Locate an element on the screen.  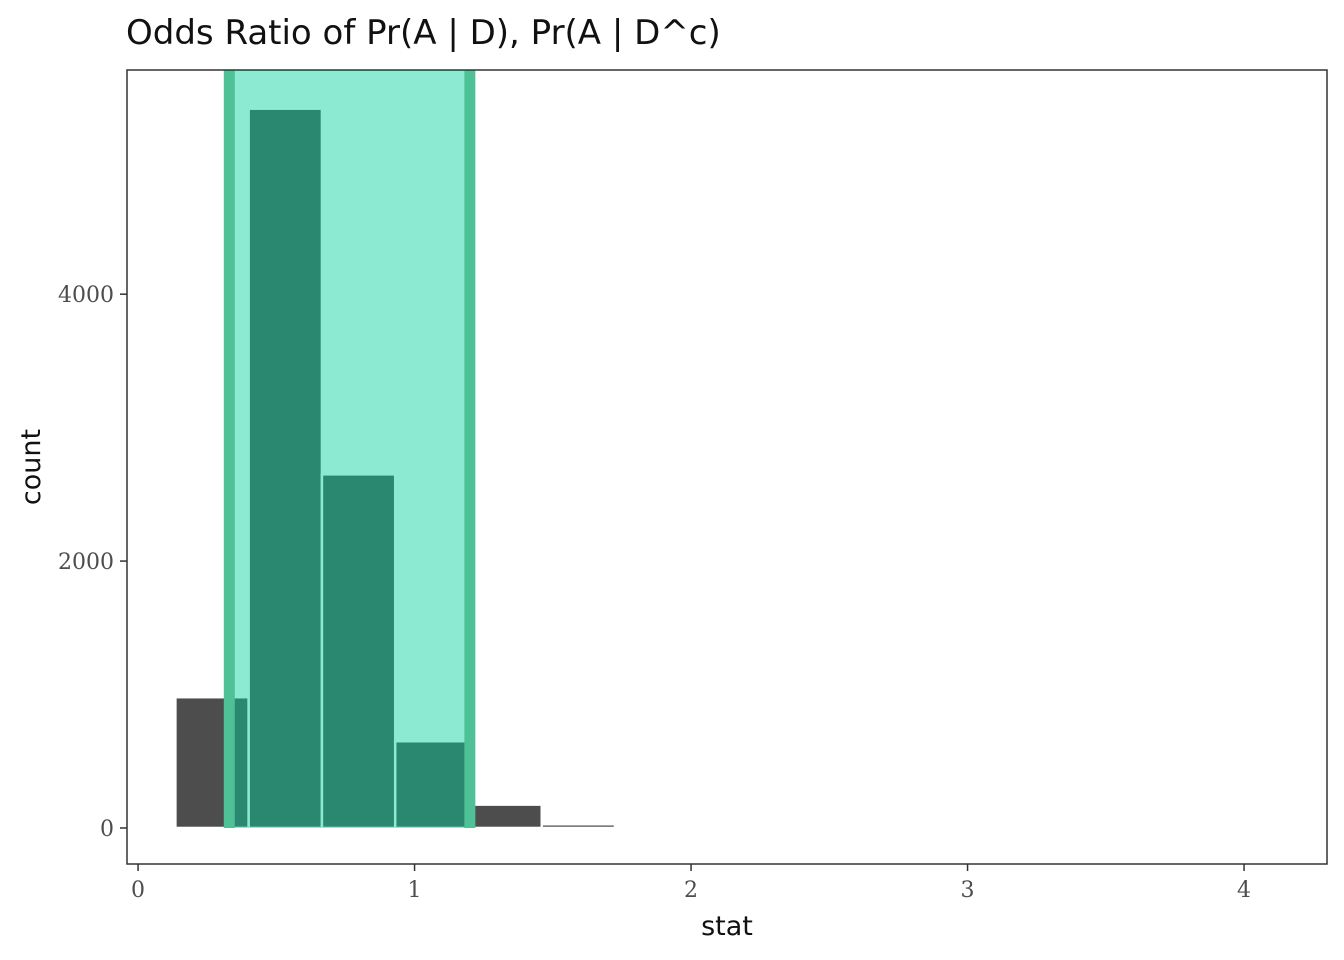
interval-band is located at coordinates (349, 449).